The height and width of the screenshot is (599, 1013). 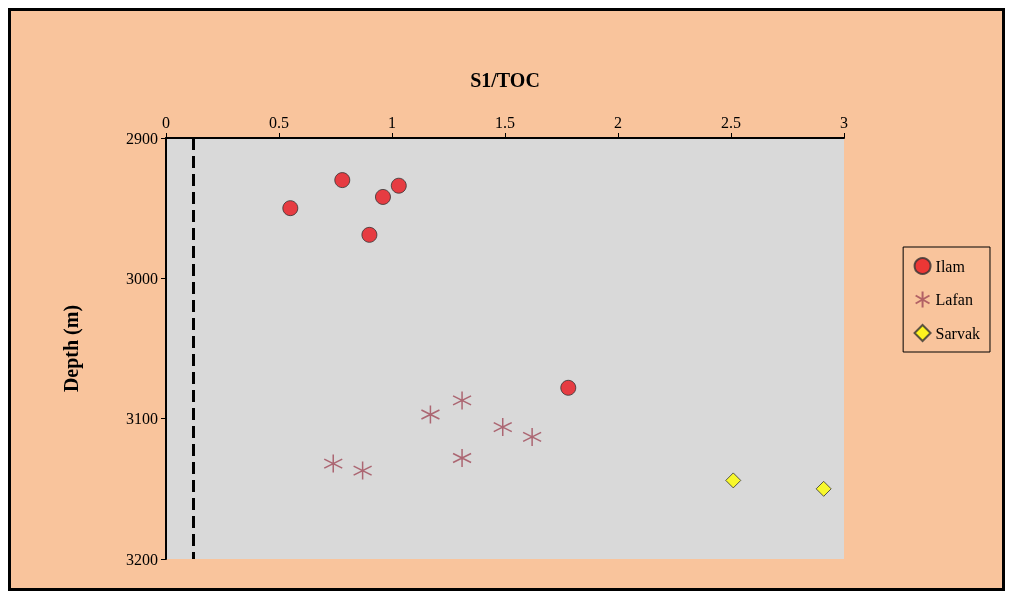 I want to click on x-tick-label: 3, so click(x=844, y=122).